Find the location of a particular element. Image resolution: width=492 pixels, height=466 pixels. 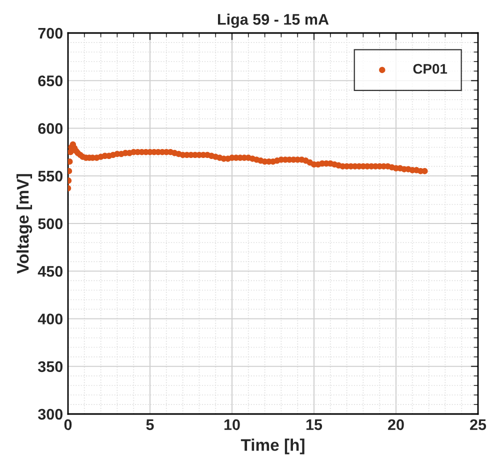

x-tick-label: 25 is located at coordinates (478, 424).